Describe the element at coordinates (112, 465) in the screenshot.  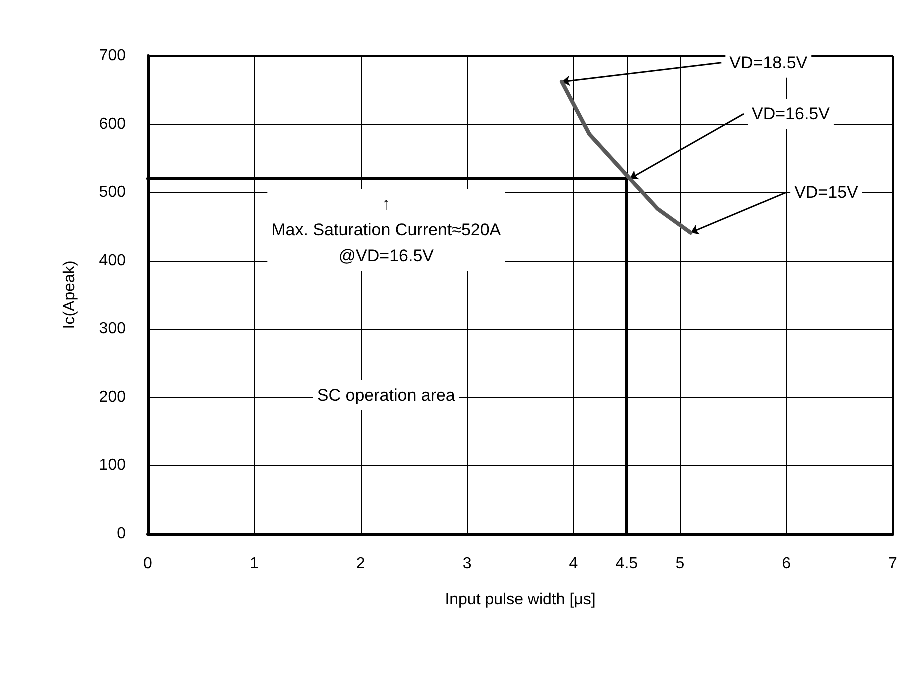
I see `y-tick-label: 100` at that location.